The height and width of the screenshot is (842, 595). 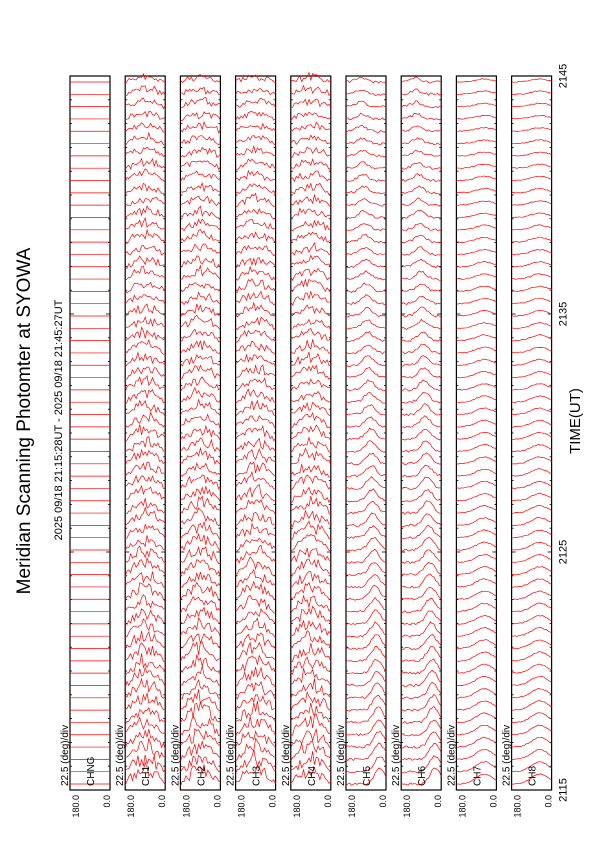 What do you see at coordinates (575, 421) in the screenshot?
I see `x-axis-label: TIME(UT)` at bounding box center [575, 421].